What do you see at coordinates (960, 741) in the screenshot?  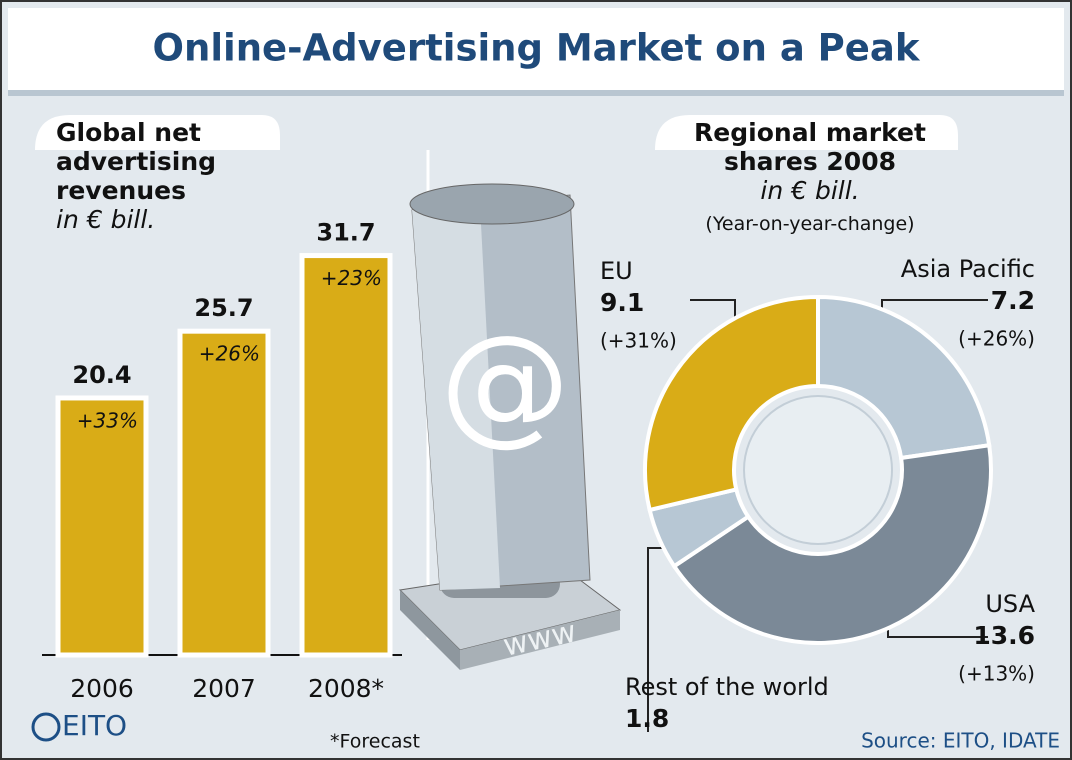 I see `source: Source: EITO, IDATE` at bounding box center [960, 741].